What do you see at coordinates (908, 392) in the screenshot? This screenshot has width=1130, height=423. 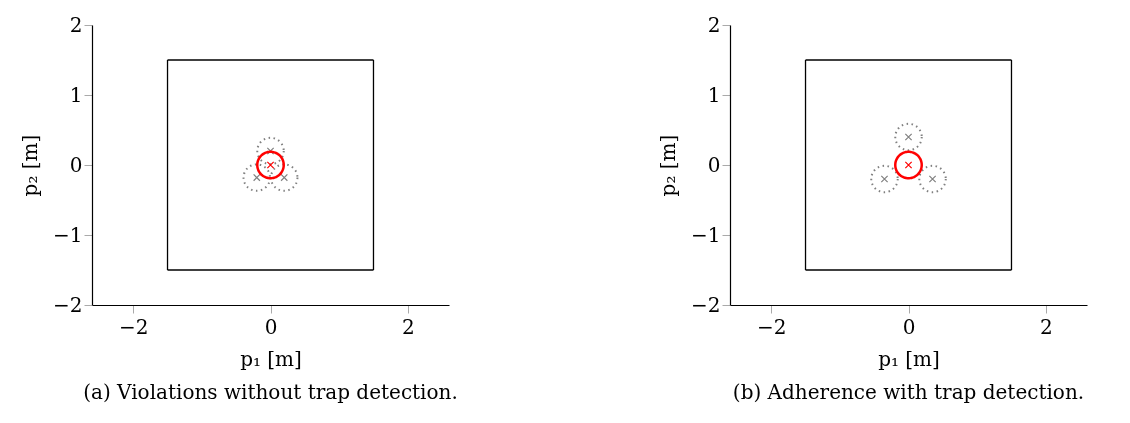 I see `text: (b) Adherence with trap detection.` at bounding box center [908, 392].